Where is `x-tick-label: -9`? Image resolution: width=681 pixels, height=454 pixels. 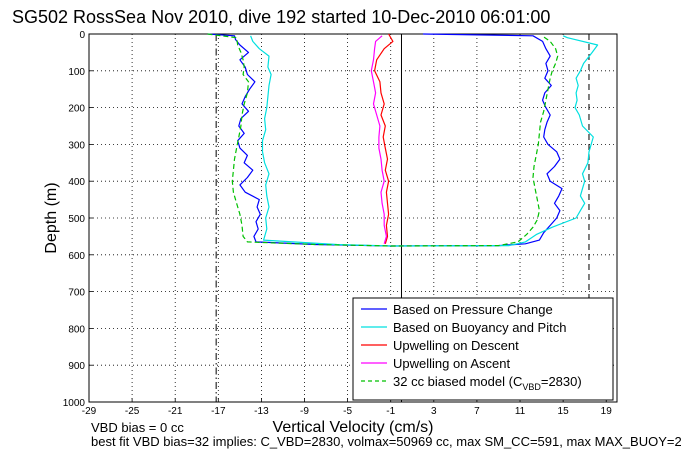 x-tick-label: -9 is located at coordinates (304, 411).